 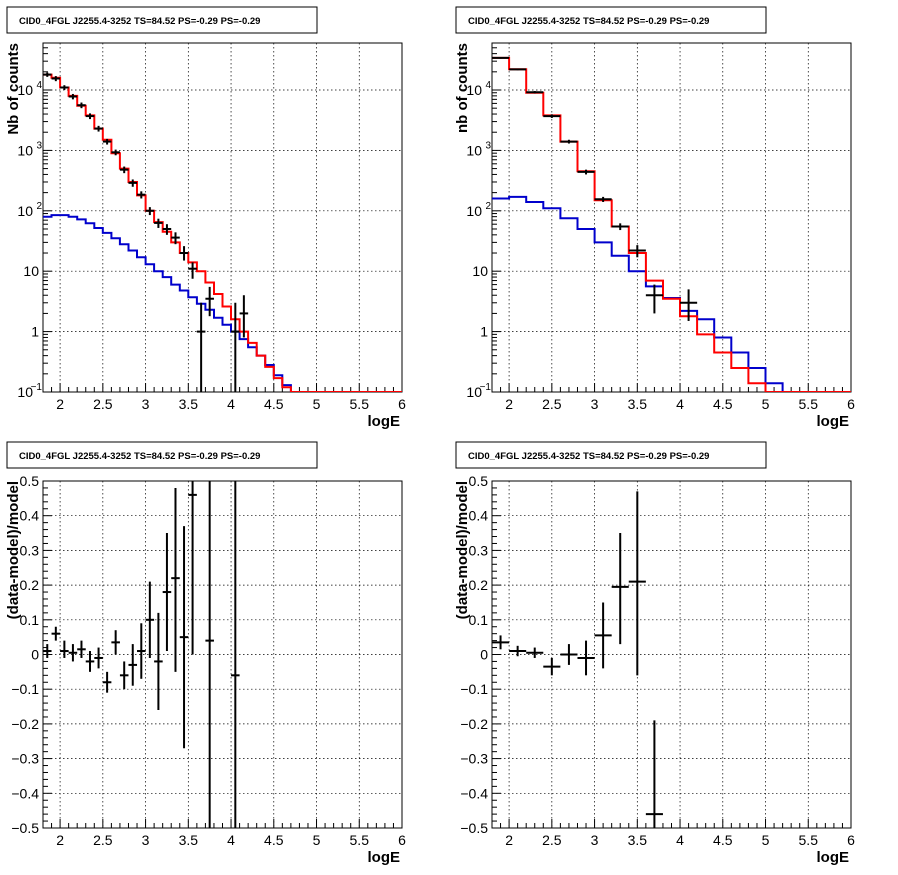 What do you see at coordinates (462, 88) in the screenshot?
I see `y-axis-label: nb of counts` at bounding box center [462, 88].